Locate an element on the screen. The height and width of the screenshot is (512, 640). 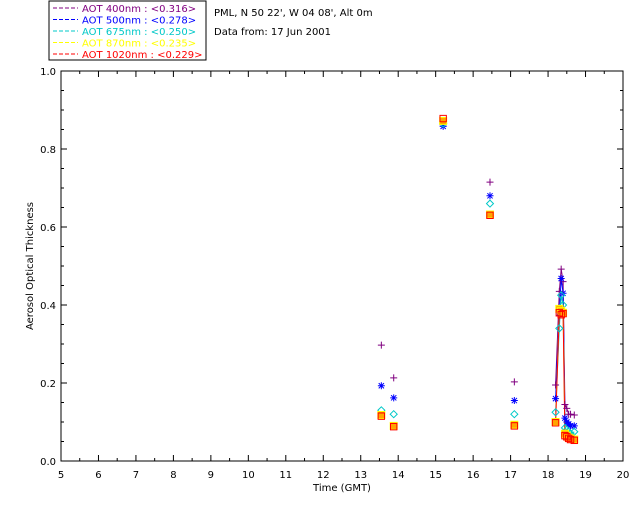
legend-entry: AOT 1020nm : <0.229> is located at coordinates (142, 55).